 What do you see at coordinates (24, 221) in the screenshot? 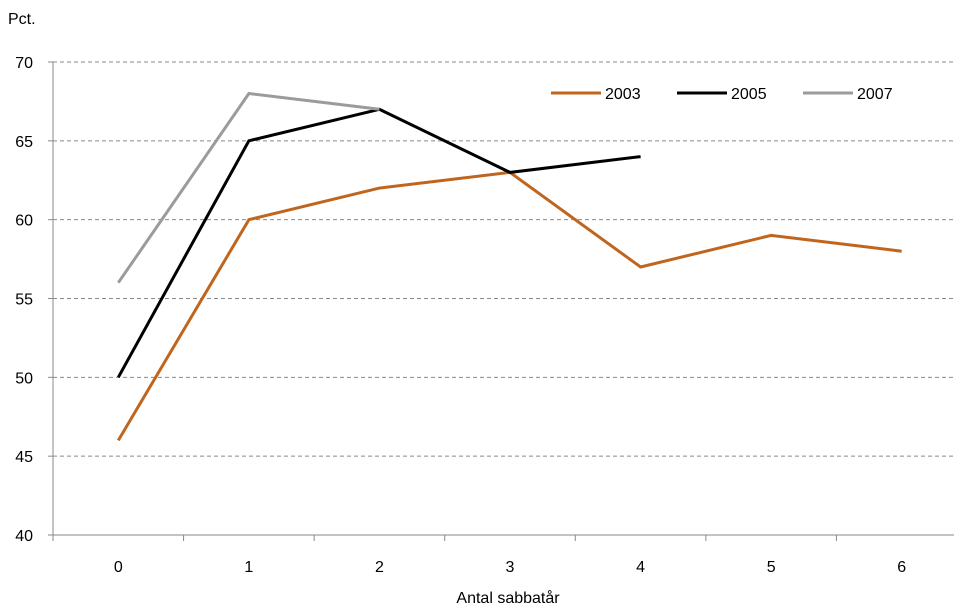
I see `y-tick-label: 60` at bounding box center [24, 221].